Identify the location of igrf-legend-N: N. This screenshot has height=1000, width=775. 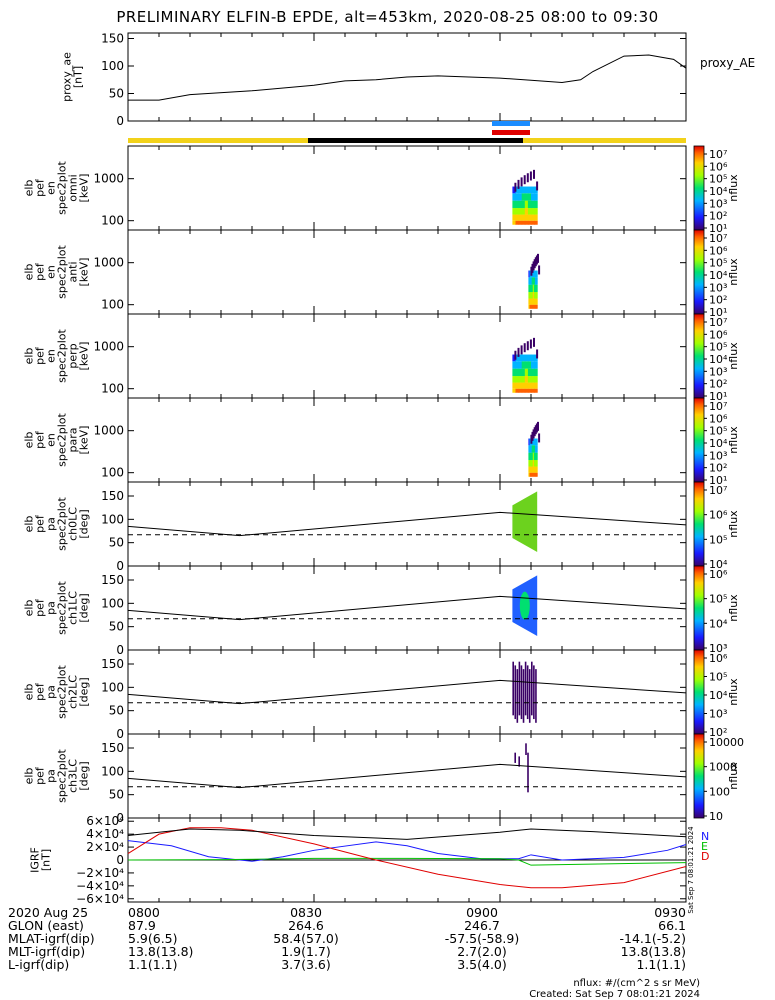
(705, 836).